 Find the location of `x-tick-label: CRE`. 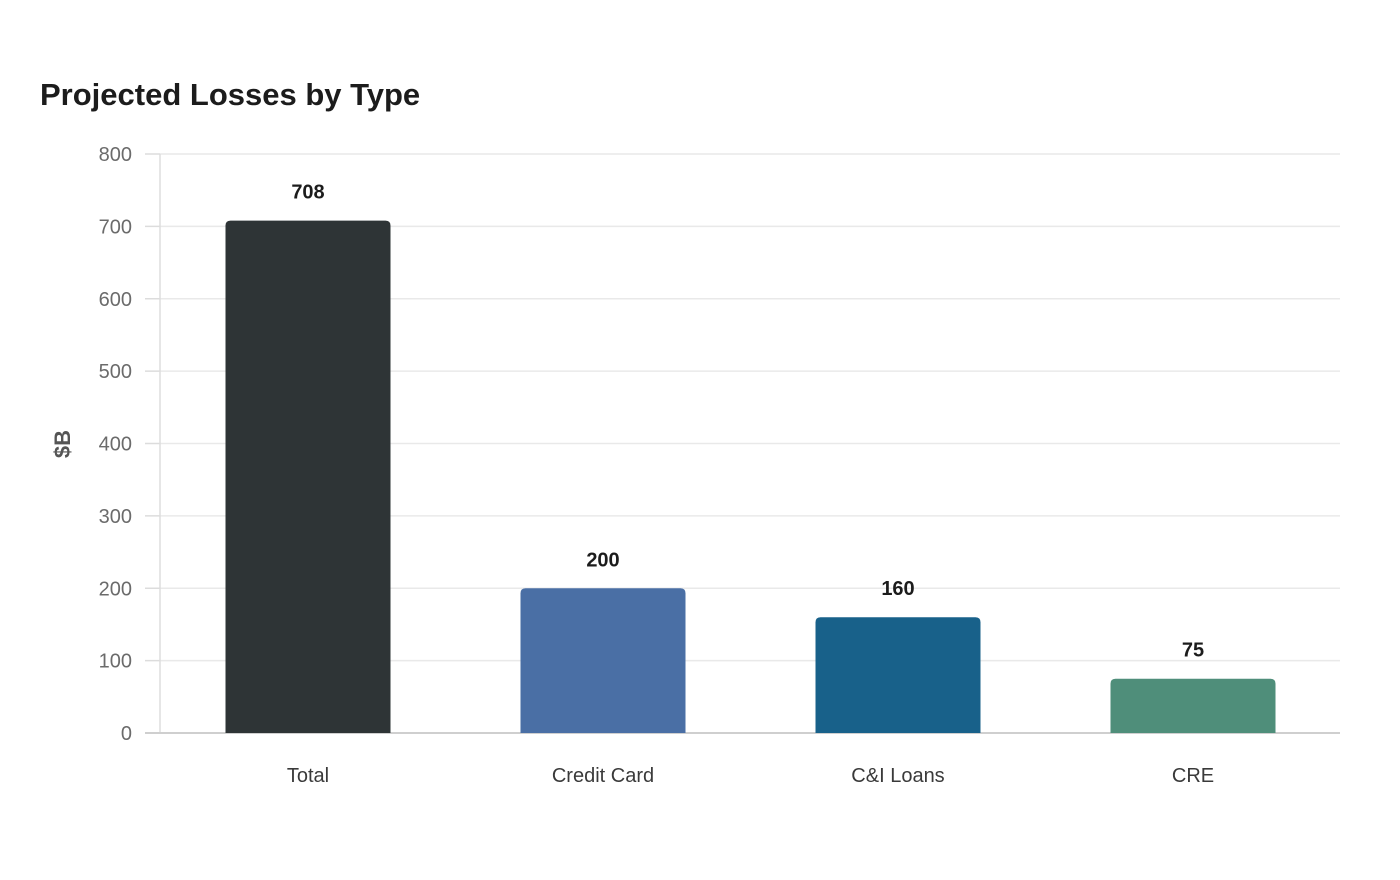

x-tick-label: CRE is located at coordinates (1193, 776).